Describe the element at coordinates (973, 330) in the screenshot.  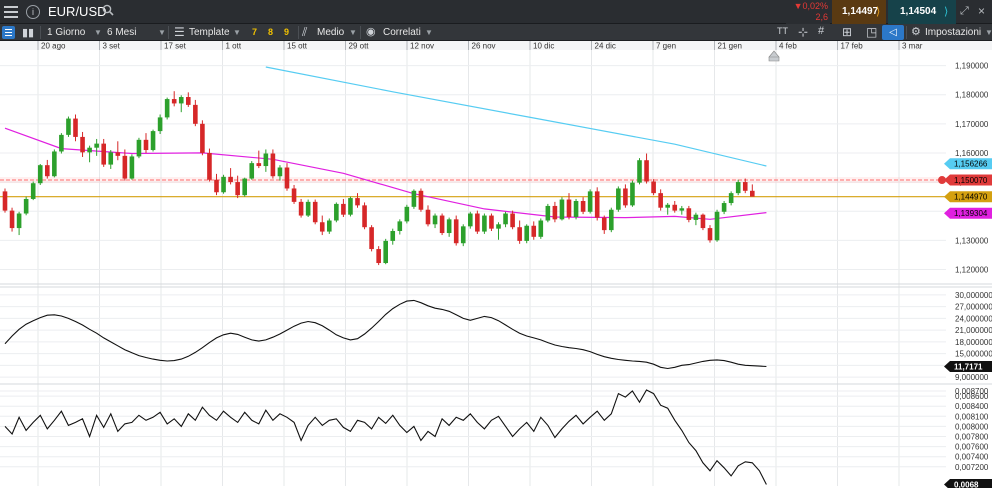
I see `y-tick-label: 21,000000` at that location.